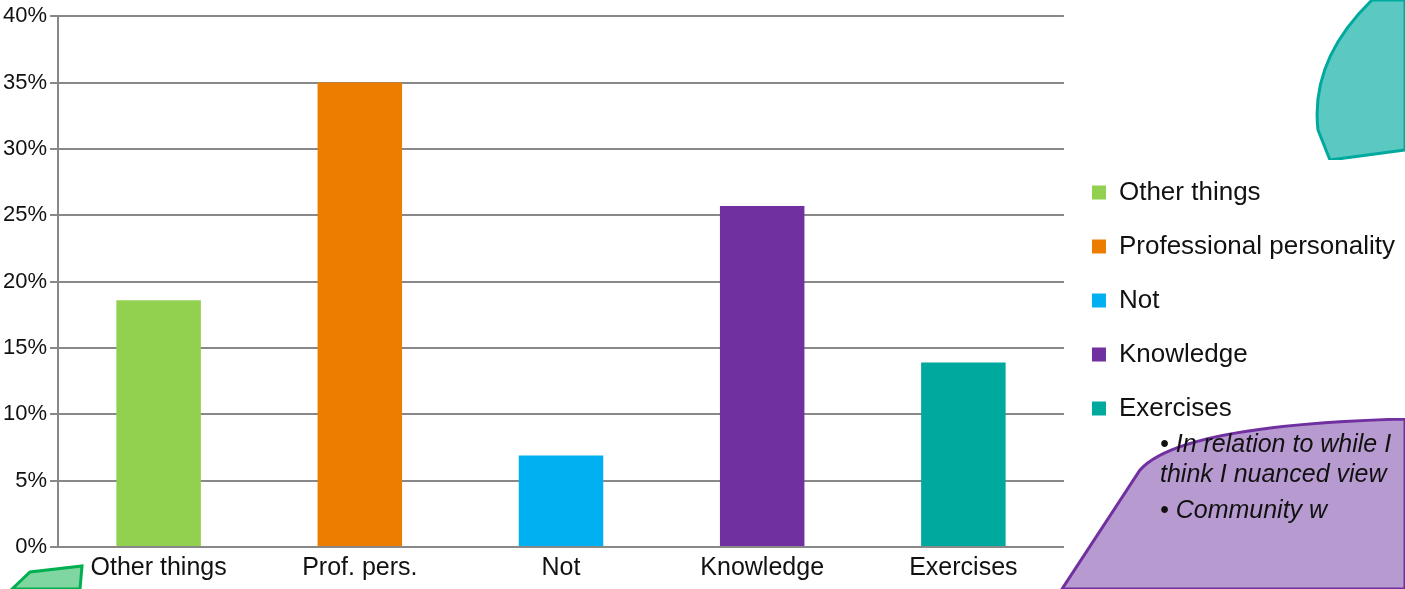 This screenshot has height=589, width=1405. I want to click on y-tick-label: 25%, so click(25, 214).